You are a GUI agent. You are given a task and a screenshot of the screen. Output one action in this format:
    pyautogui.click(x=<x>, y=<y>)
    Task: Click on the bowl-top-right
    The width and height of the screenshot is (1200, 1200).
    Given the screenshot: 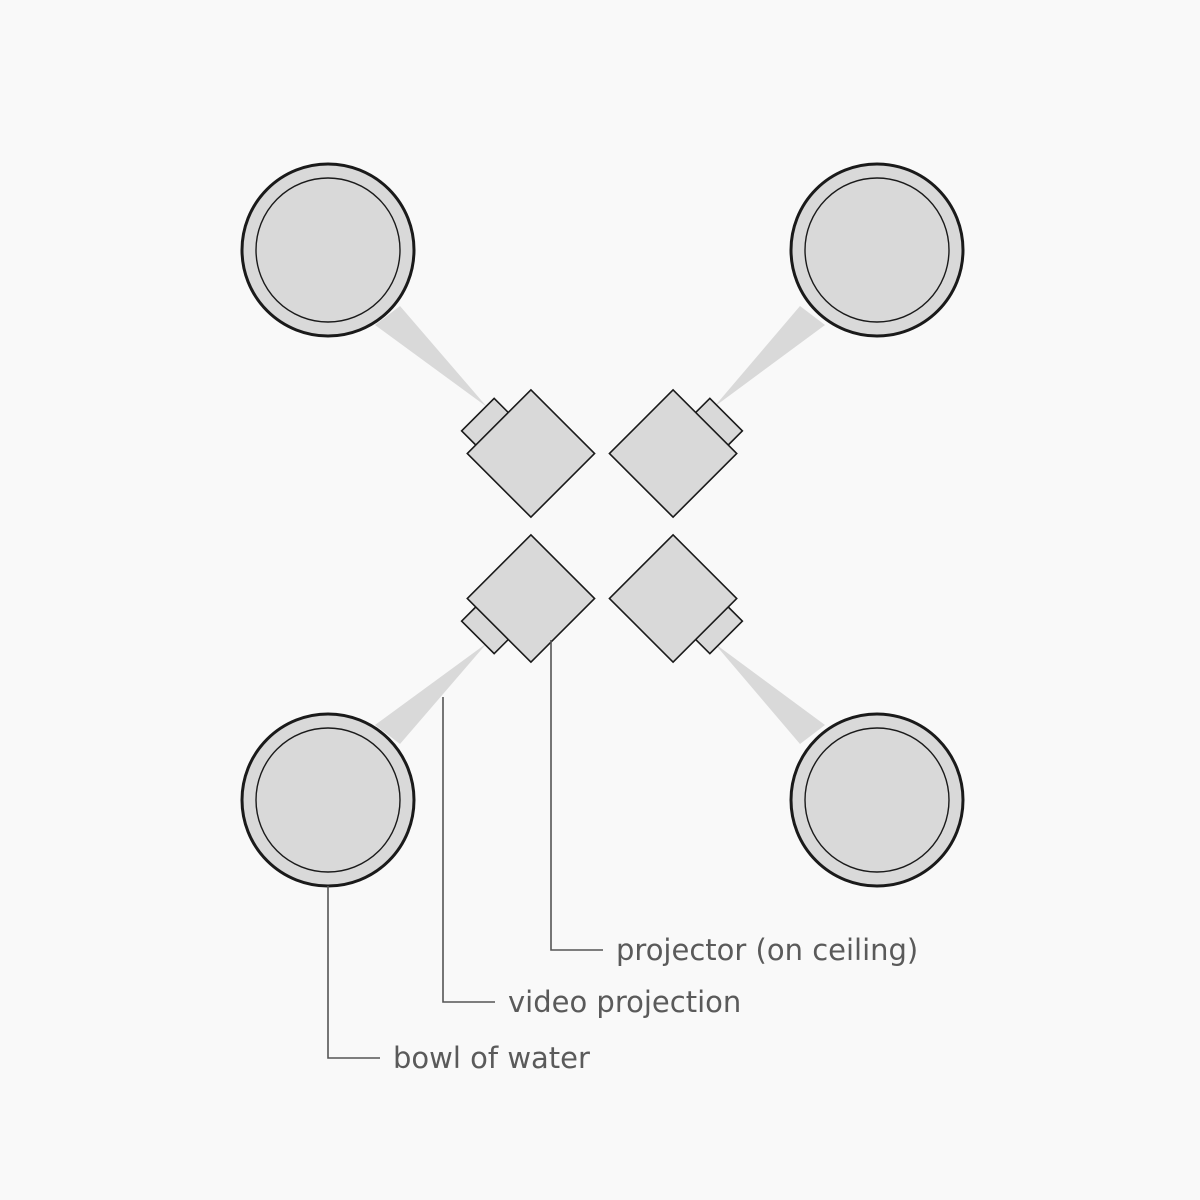 What is the action you would take?
    pyautogui.click(x=877, y=250)
    